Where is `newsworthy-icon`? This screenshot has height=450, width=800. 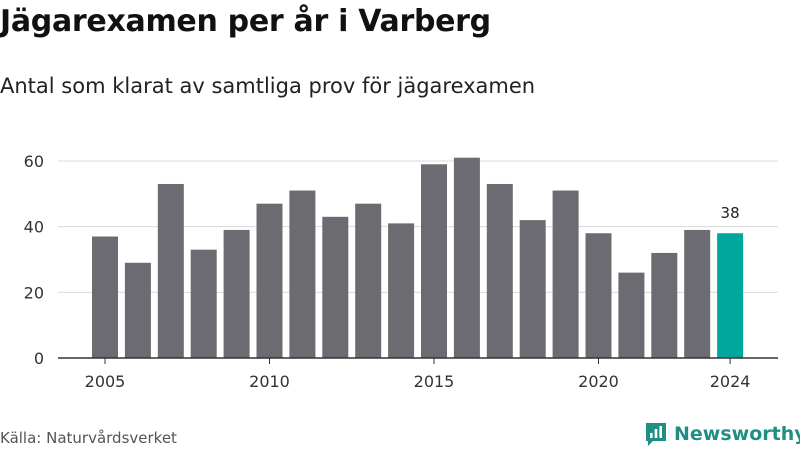
newsworthy-icon is located at coordinates (656, 434).